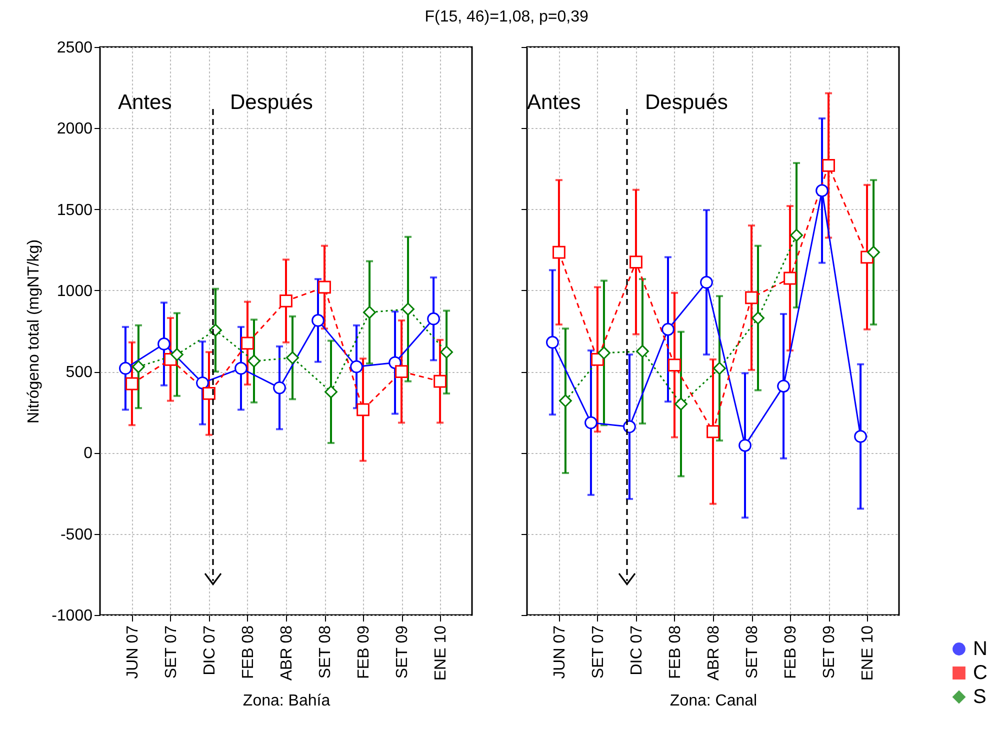 The height and width of the screenshot is (747, 998). What do you see at coordinates (76, 535) in the screenshot?
I see `y-tick-label: -500` at bounding box center [76, 535].